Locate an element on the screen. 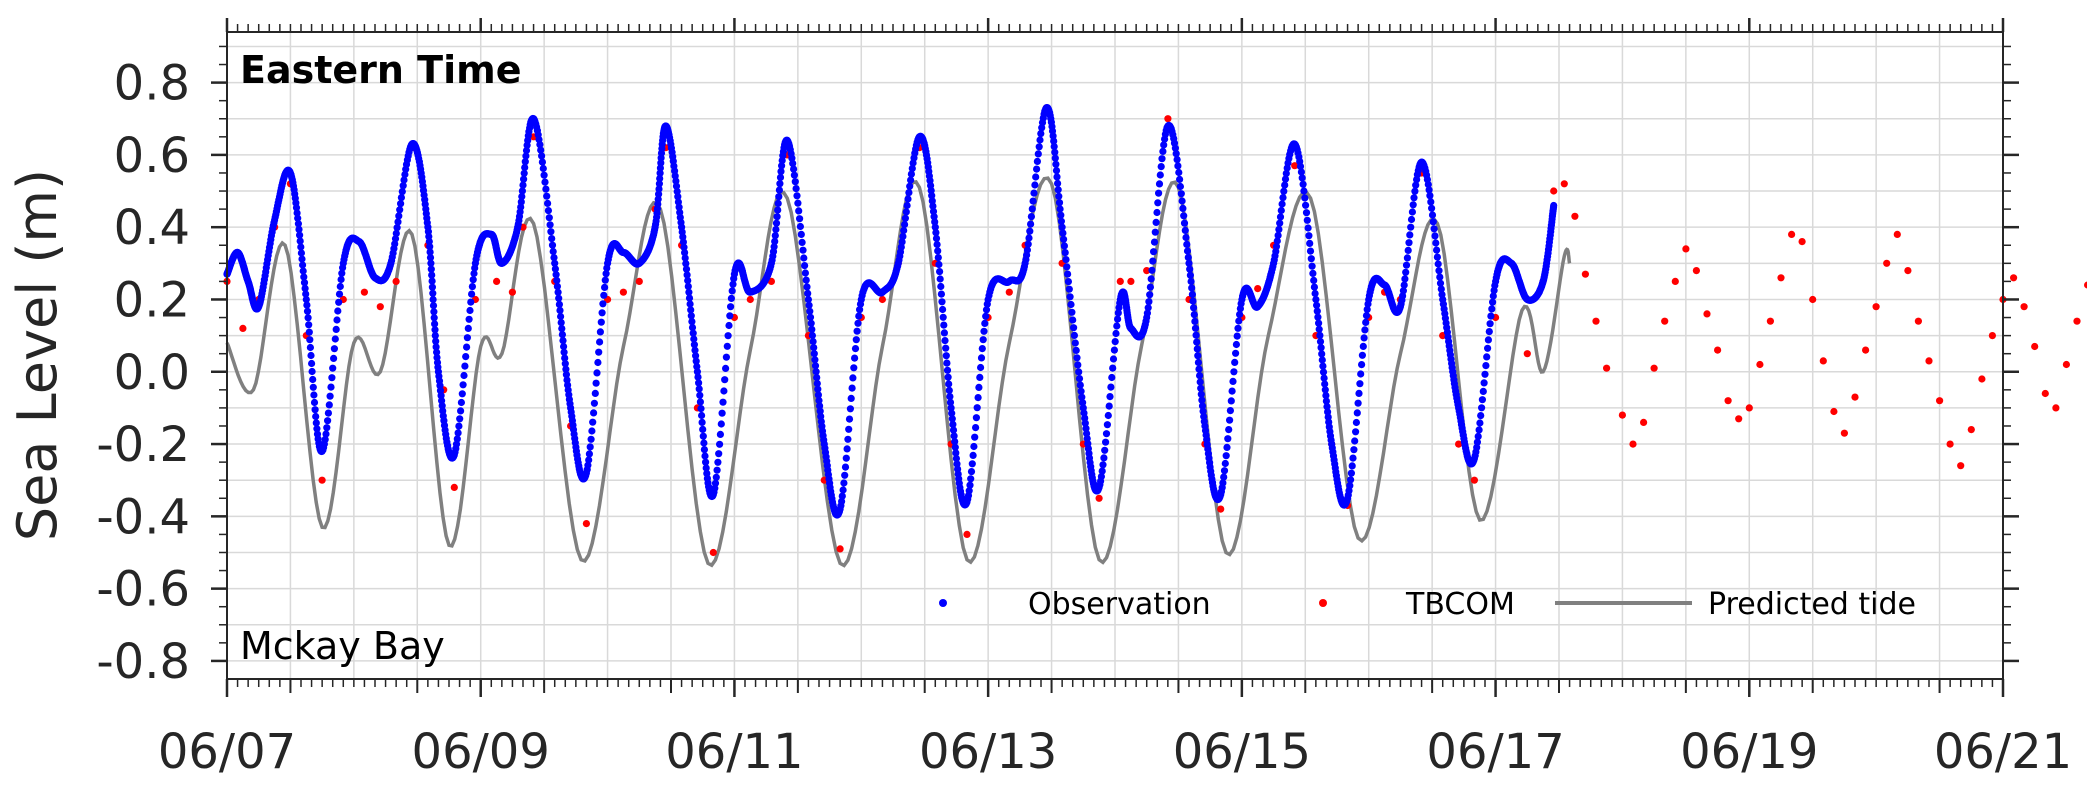 The height and width of the screenshot is (790, 2087). legend-observation-marker is located at coordinates (943, 603).